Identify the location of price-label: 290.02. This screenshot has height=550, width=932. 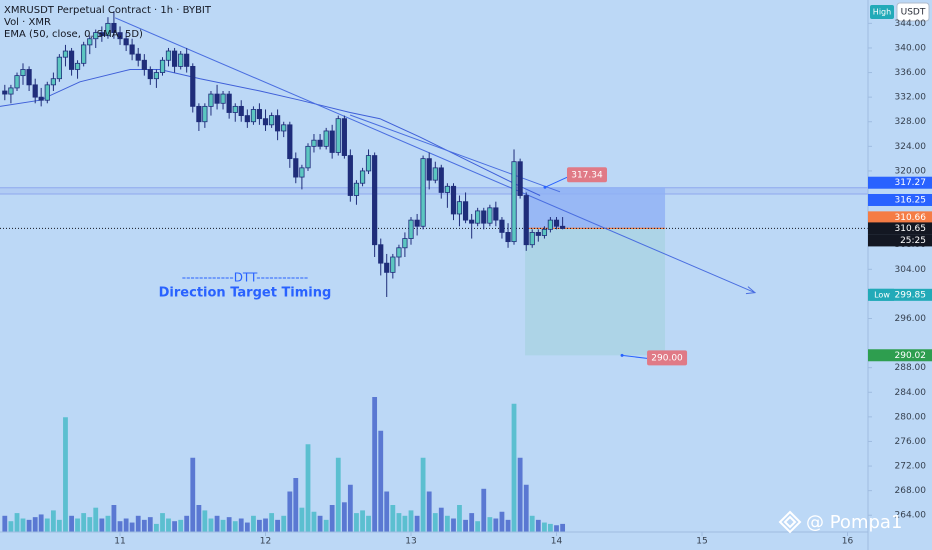
(911, 356).